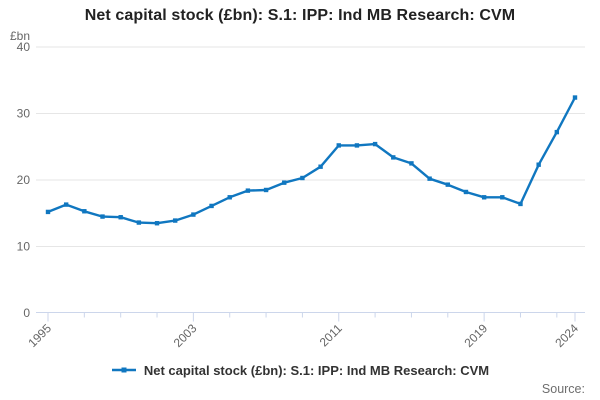 The height and width of the screenshot is (400, 600). What do you see at coordinates (24, 180) in the screenshot?
I see `y-axis-tick-label: 20` at bounding box center [24, 180].